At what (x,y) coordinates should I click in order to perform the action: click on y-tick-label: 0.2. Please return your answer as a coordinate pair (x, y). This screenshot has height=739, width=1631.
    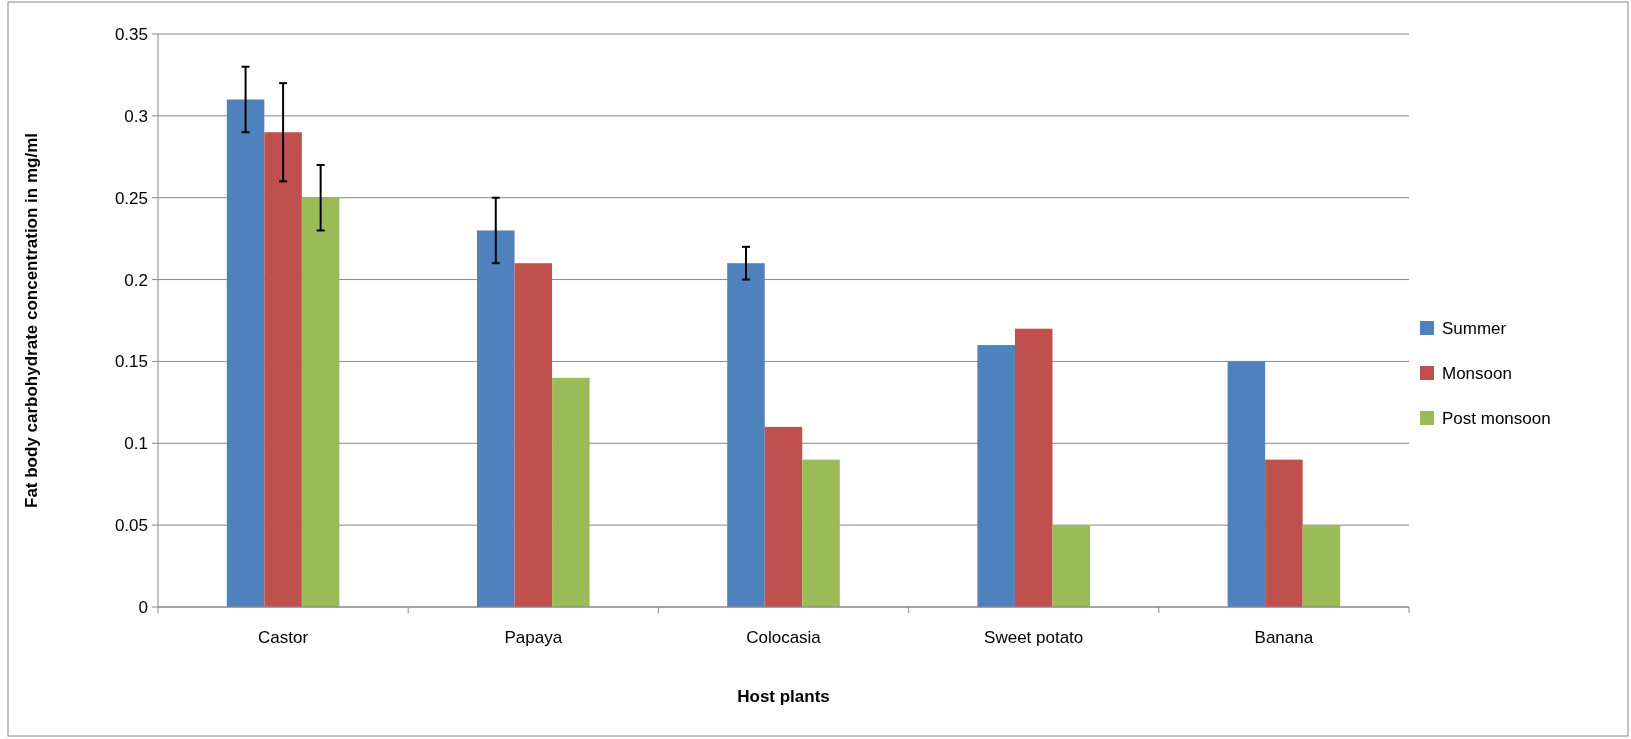
    Looking at the image, I should click on (136, 280).